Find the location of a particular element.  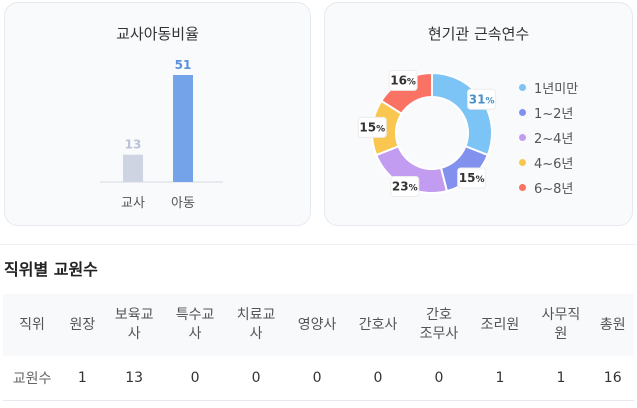

slice-value-label: 23% is located at coordinates (405, 186).